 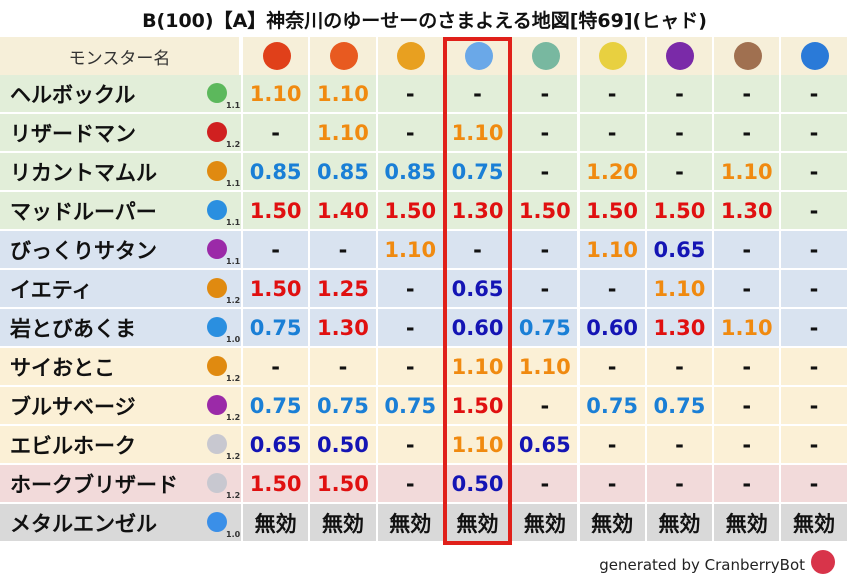 What do you see at coordinates (233, 534) in the screenshot?
I see `monster-level: 1.0` at bounding box center [233, 534].